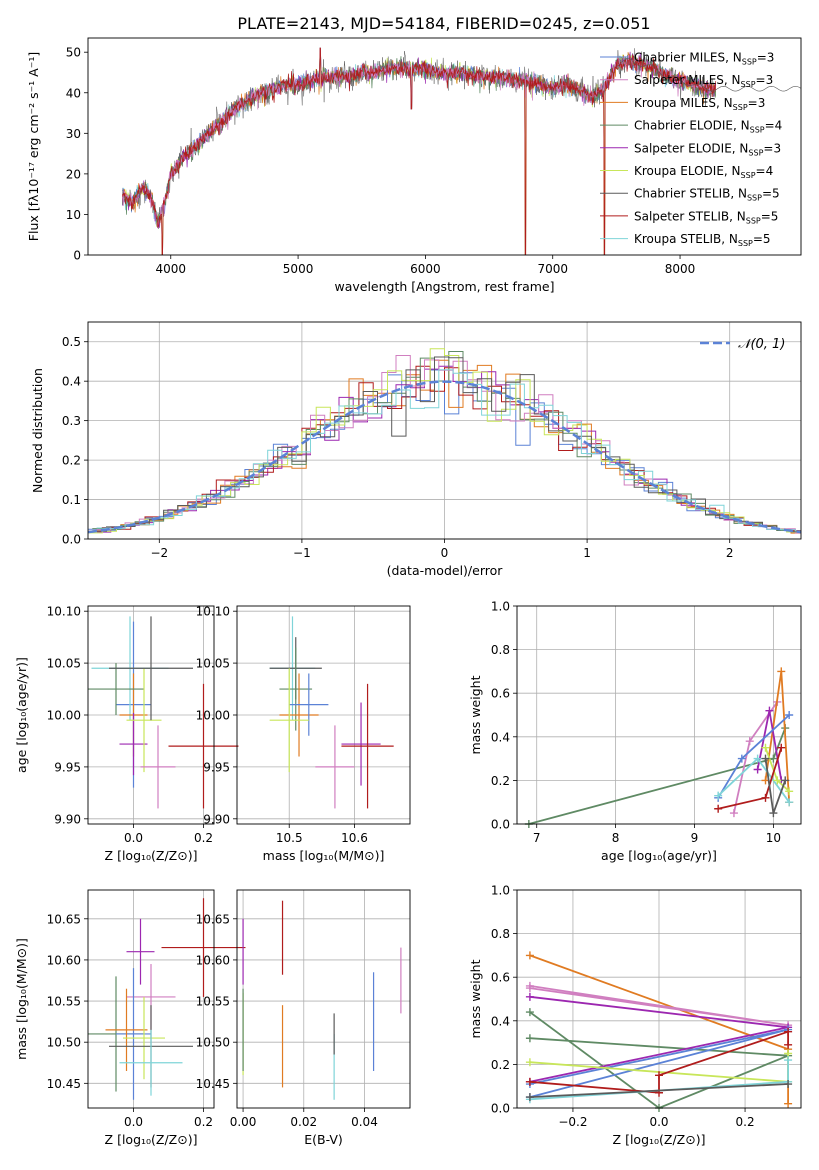 This screenshot has width=819, height=1170. What do you see at coordinates (73, 174) in the screenshot?
I see `y-tick-label: 20` at bounding box center [73, 174].